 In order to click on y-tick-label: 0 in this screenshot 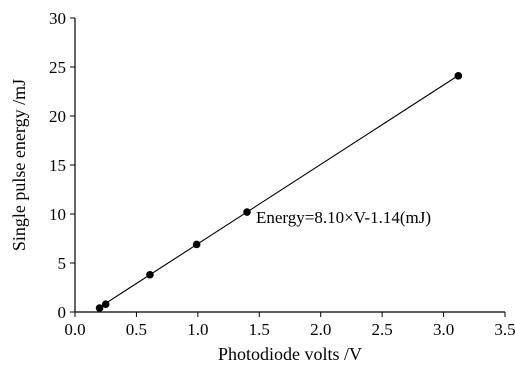, I will do `click(62, 312)`.